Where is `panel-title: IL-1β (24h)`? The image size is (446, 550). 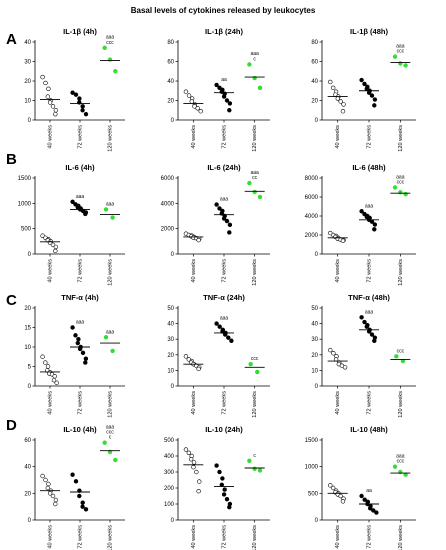
panel-title: IL-1β (24h) is located at coordinates (224, 31).